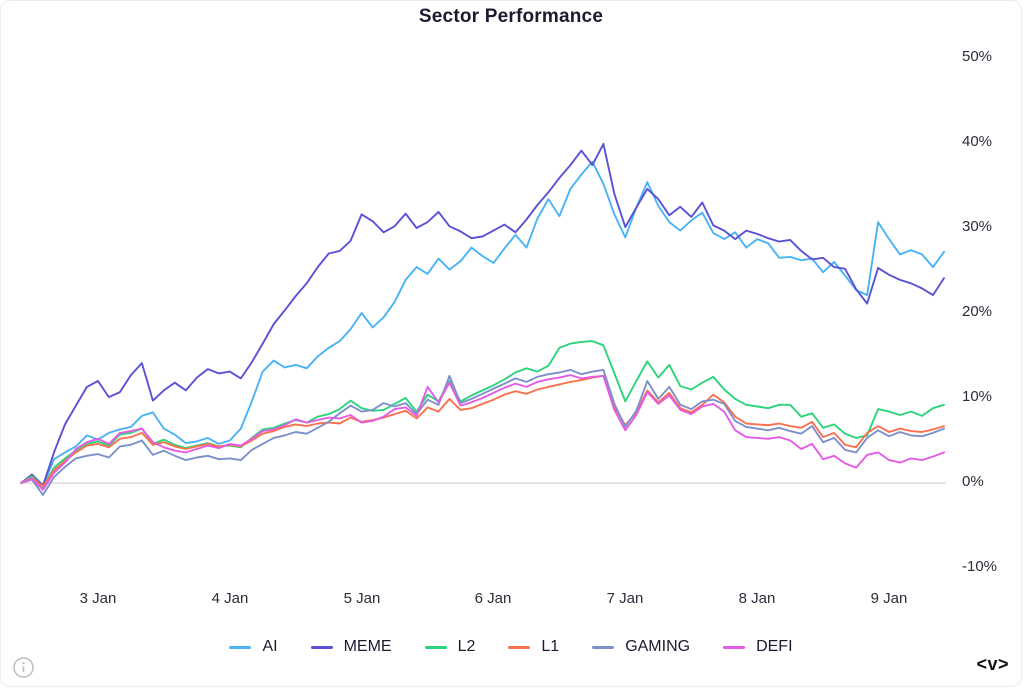 The height and width of the screenshot is (690, 1024). I want to click on legend-item-l2: L2, so click(450, 647).